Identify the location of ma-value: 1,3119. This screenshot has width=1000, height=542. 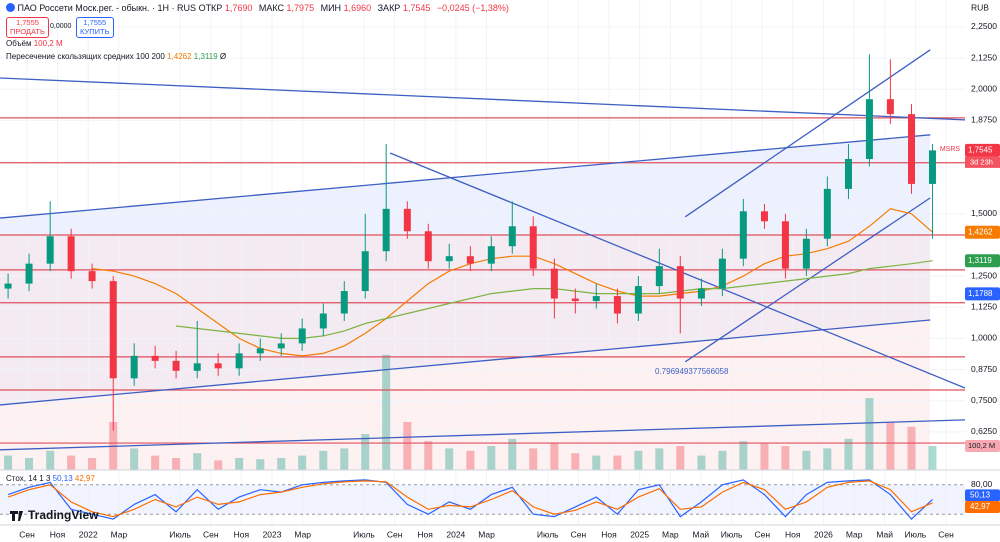
(205, 56).